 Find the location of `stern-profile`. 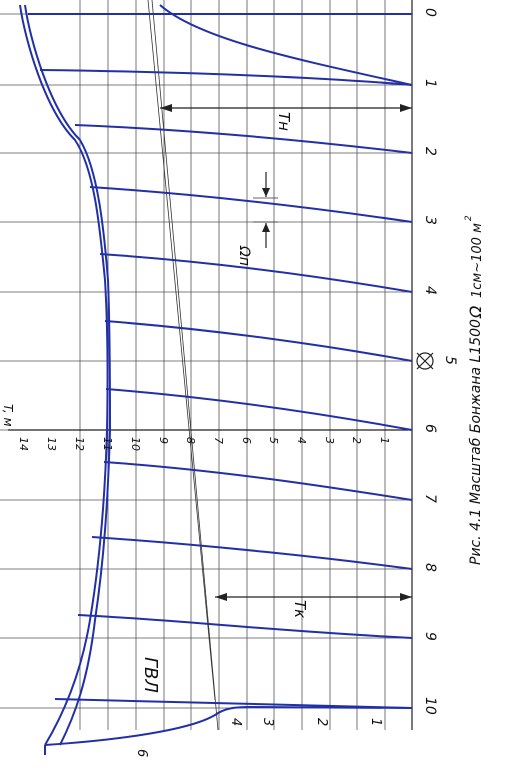

stern-profile is located at coordinates (228, 725).